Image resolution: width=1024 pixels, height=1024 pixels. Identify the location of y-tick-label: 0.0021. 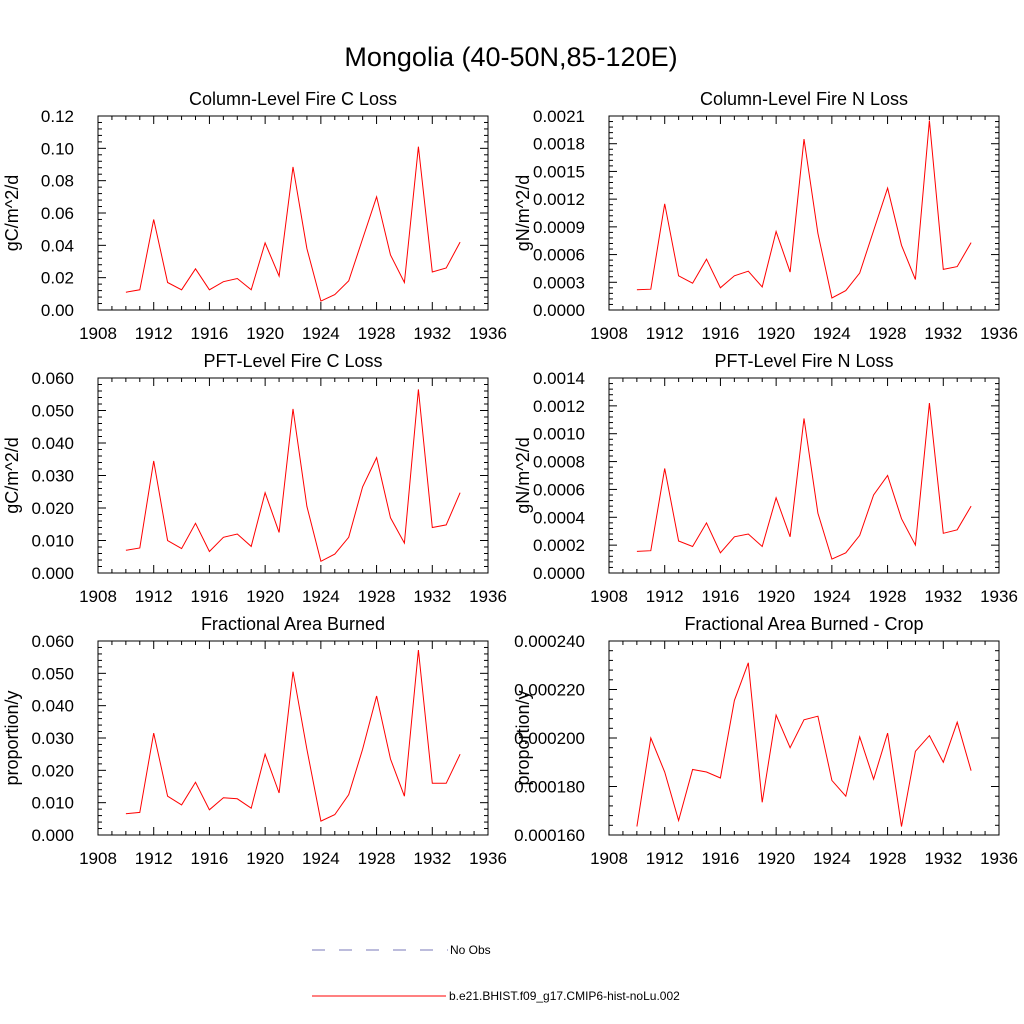
(559, 116).